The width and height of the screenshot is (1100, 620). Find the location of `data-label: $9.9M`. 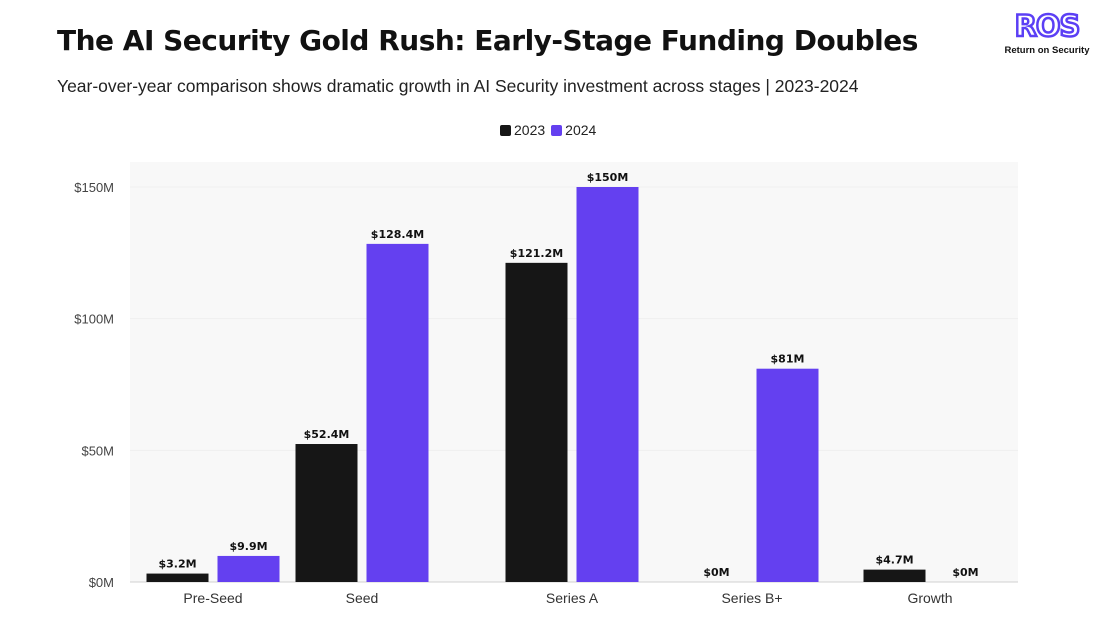

data-label: $9.9M is located at coordinates (248, 546).